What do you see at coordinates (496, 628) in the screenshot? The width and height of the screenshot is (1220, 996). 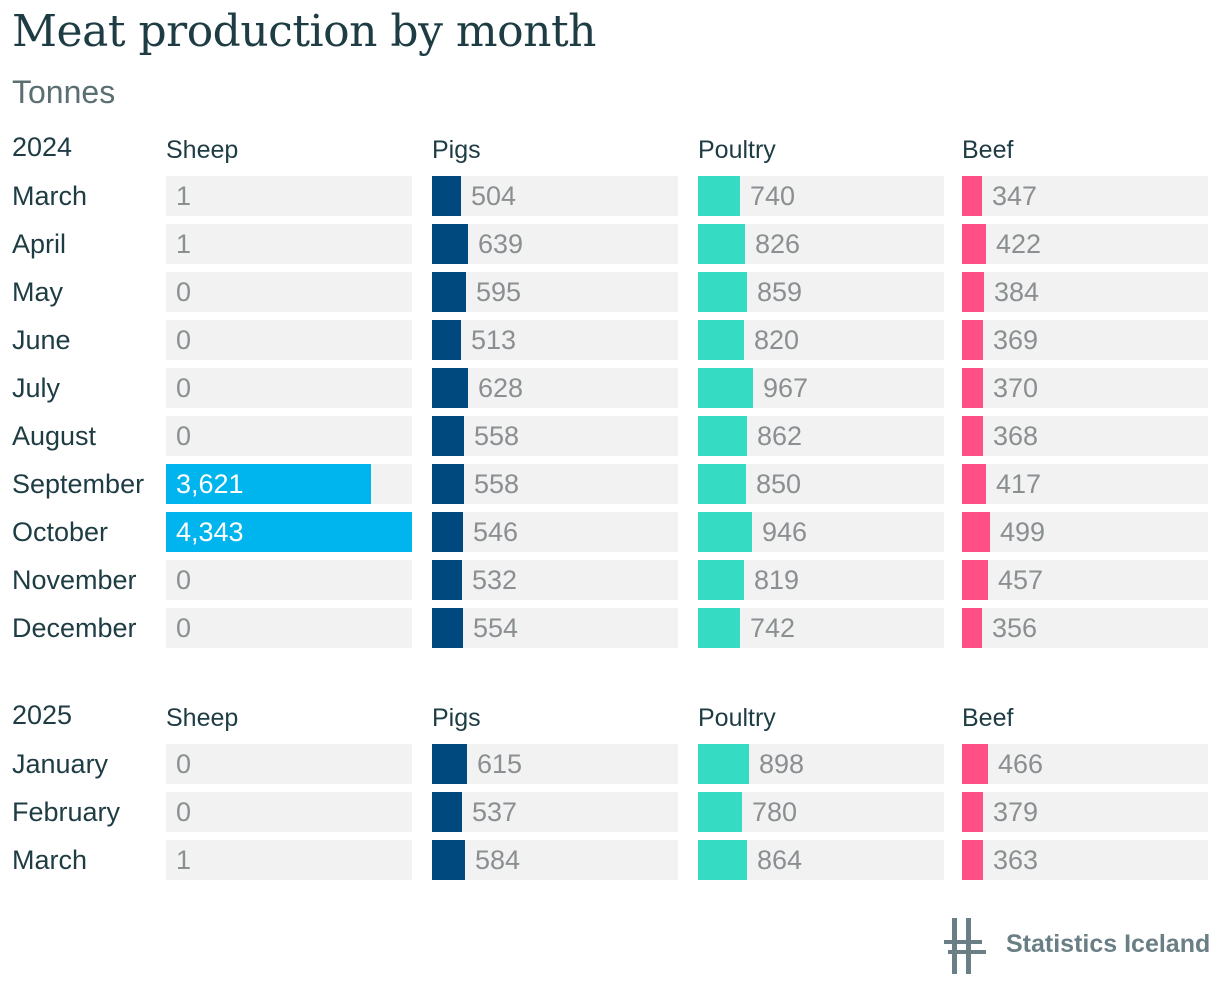 I see `data-label: 554` at bounding box center [496, 628].